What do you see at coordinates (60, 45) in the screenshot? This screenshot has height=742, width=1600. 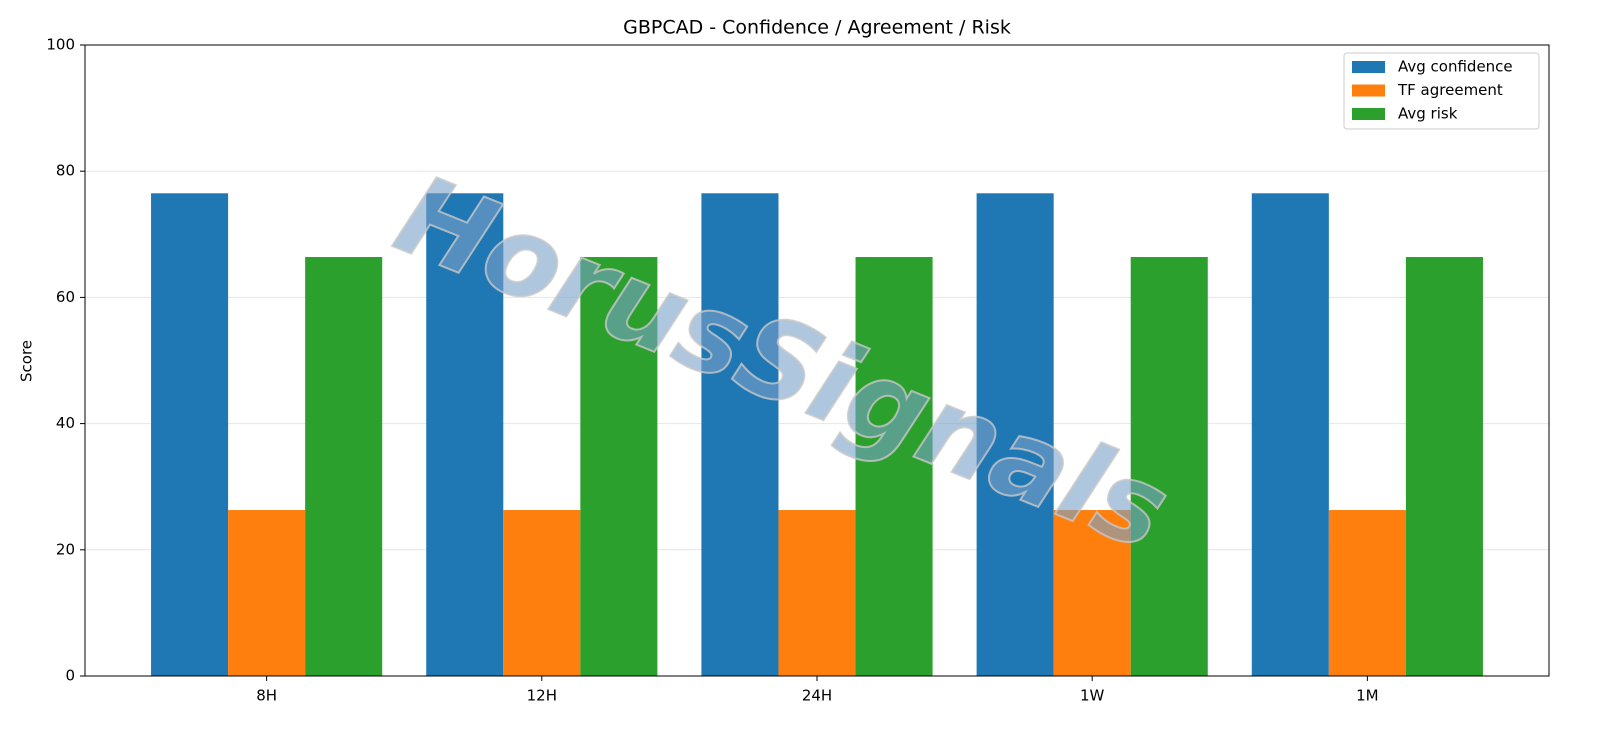 I see `y-tick-label: 100` at bounding box center [60, 45].